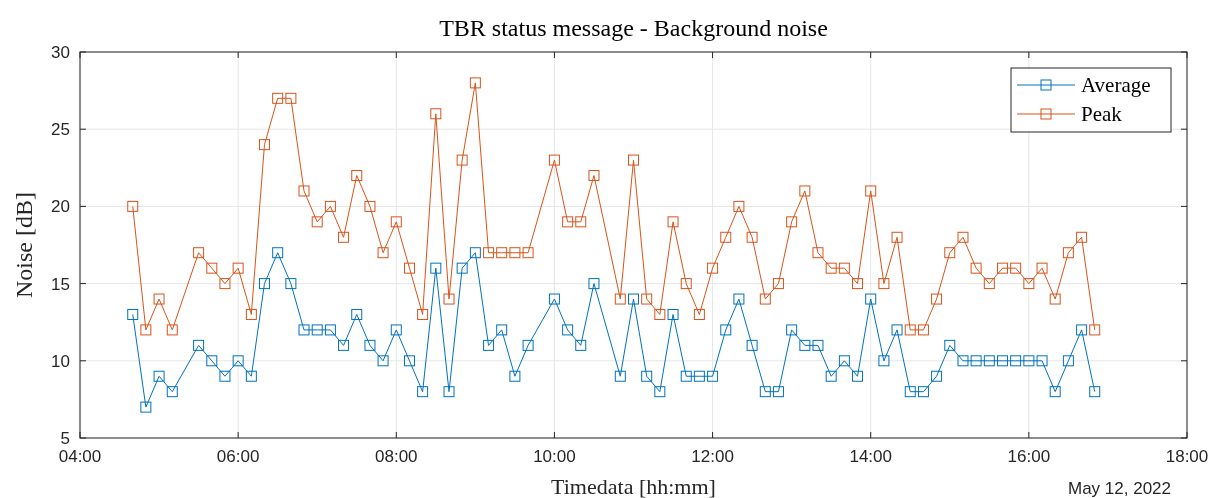 Image resolution: width=1220 pixels, height=498 pixels. I want to click on x-tick-label: 08:00, so click(396, 456).